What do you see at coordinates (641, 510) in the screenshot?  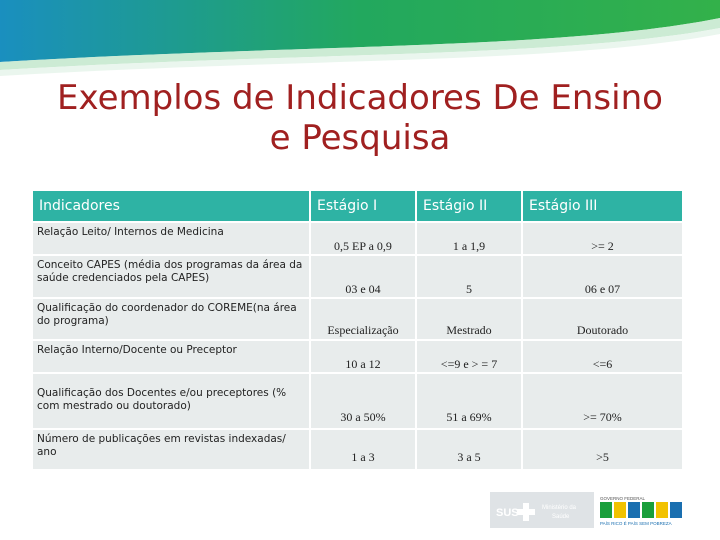 I see `brasil-logo` at bounding box center [641, 510].